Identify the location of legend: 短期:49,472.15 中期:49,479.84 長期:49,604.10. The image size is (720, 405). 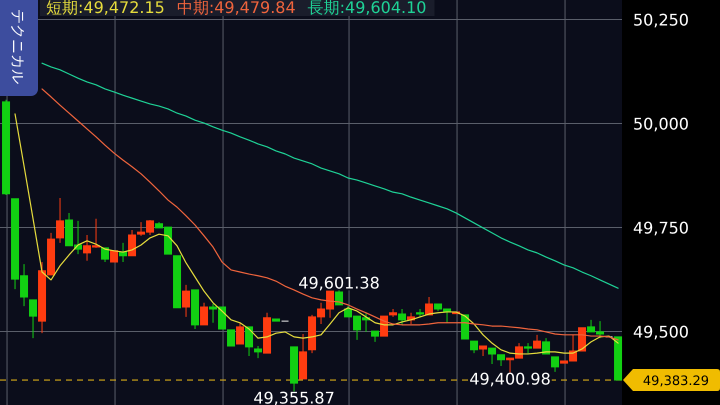
(237, 8).